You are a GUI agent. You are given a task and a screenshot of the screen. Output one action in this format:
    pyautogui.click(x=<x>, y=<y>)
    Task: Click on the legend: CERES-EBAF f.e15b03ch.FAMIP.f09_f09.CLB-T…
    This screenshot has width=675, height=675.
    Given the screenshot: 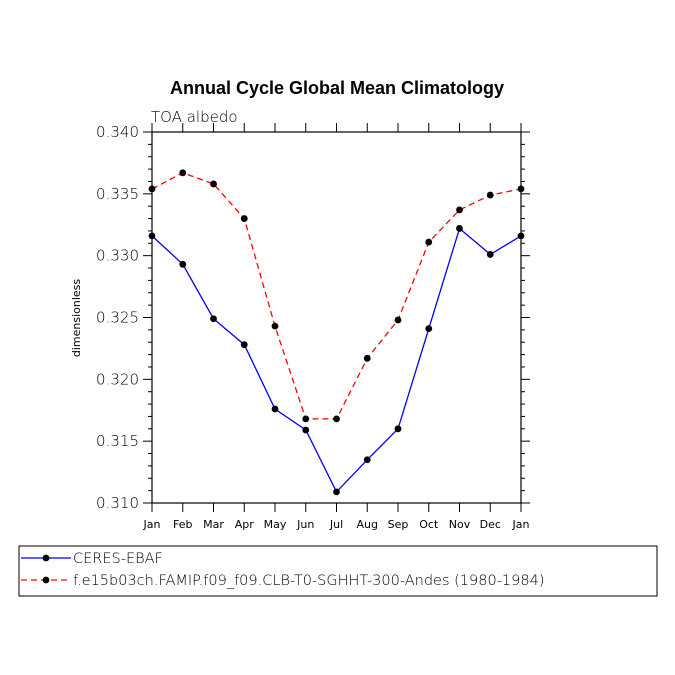 What is the action you would take?
    pyautogui.click(x=338, y=571)
    